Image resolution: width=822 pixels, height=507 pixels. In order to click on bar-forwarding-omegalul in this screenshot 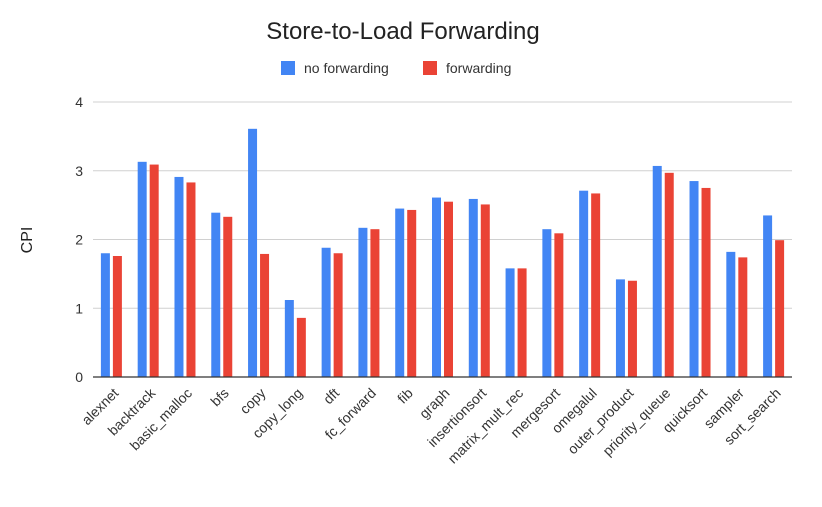, I will do `click(596, 285)`.